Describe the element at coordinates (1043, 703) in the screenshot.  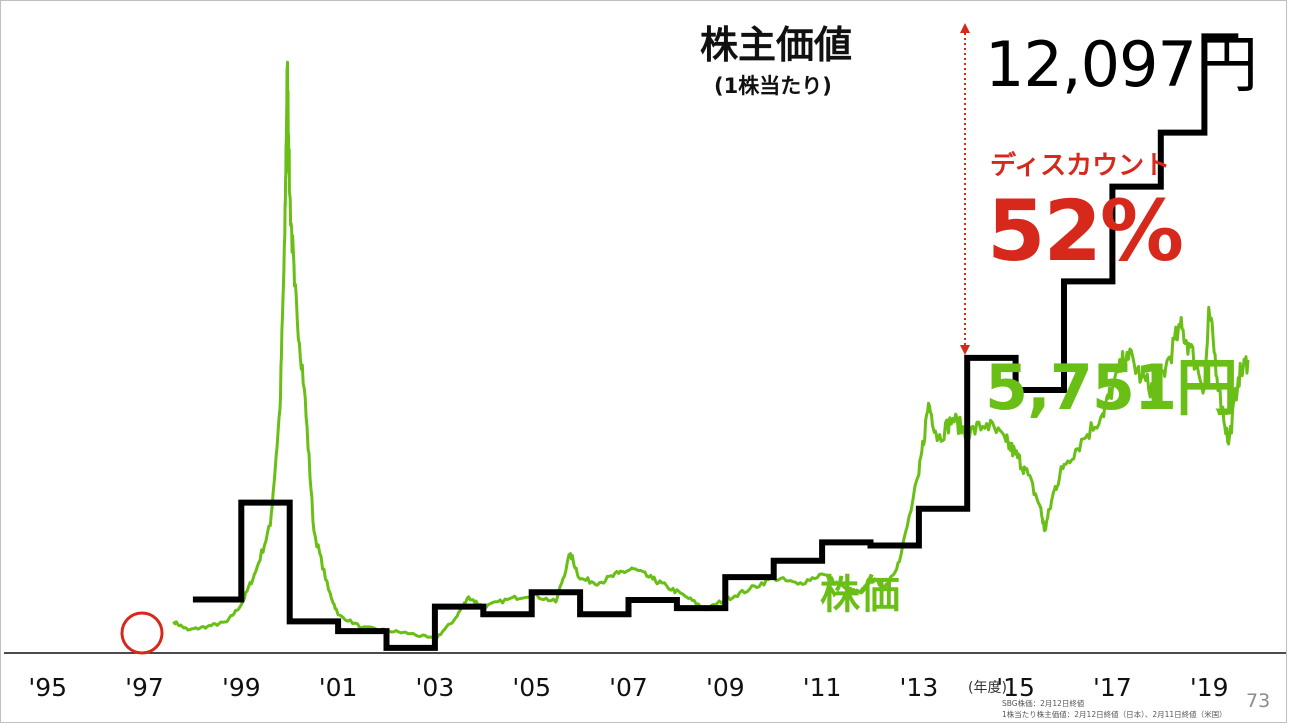
I see `footnote-share-price: SBG株価：2月12日終値` at that location.